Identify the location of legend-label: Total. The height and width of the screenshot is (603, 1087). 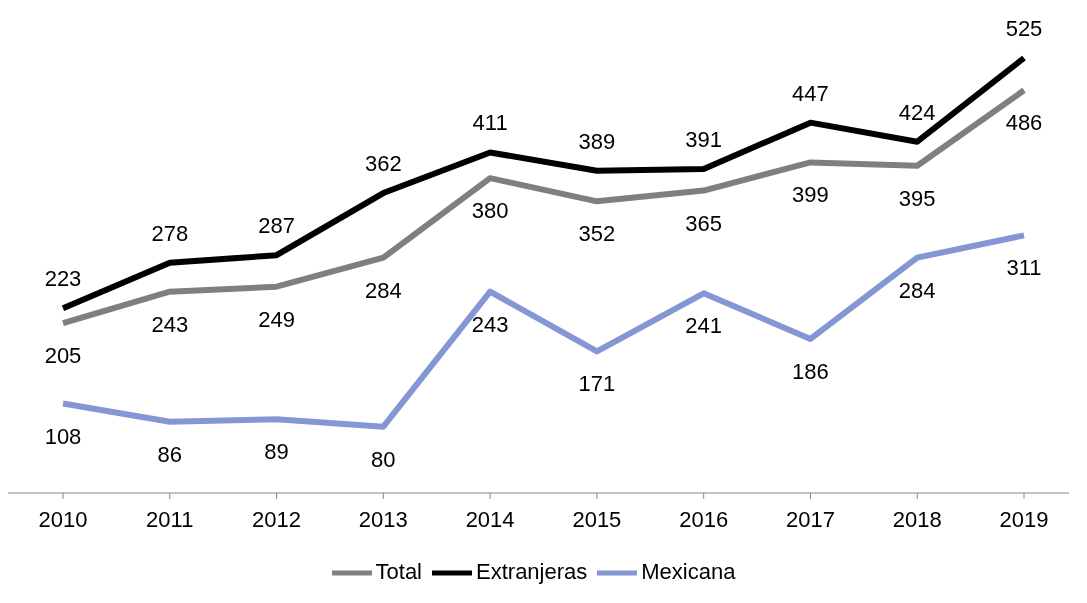
(399, 571).